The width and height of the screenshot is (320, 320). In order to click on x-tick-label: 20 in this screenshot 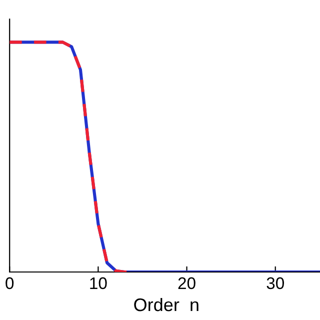, I will do `click(187, 283)`.